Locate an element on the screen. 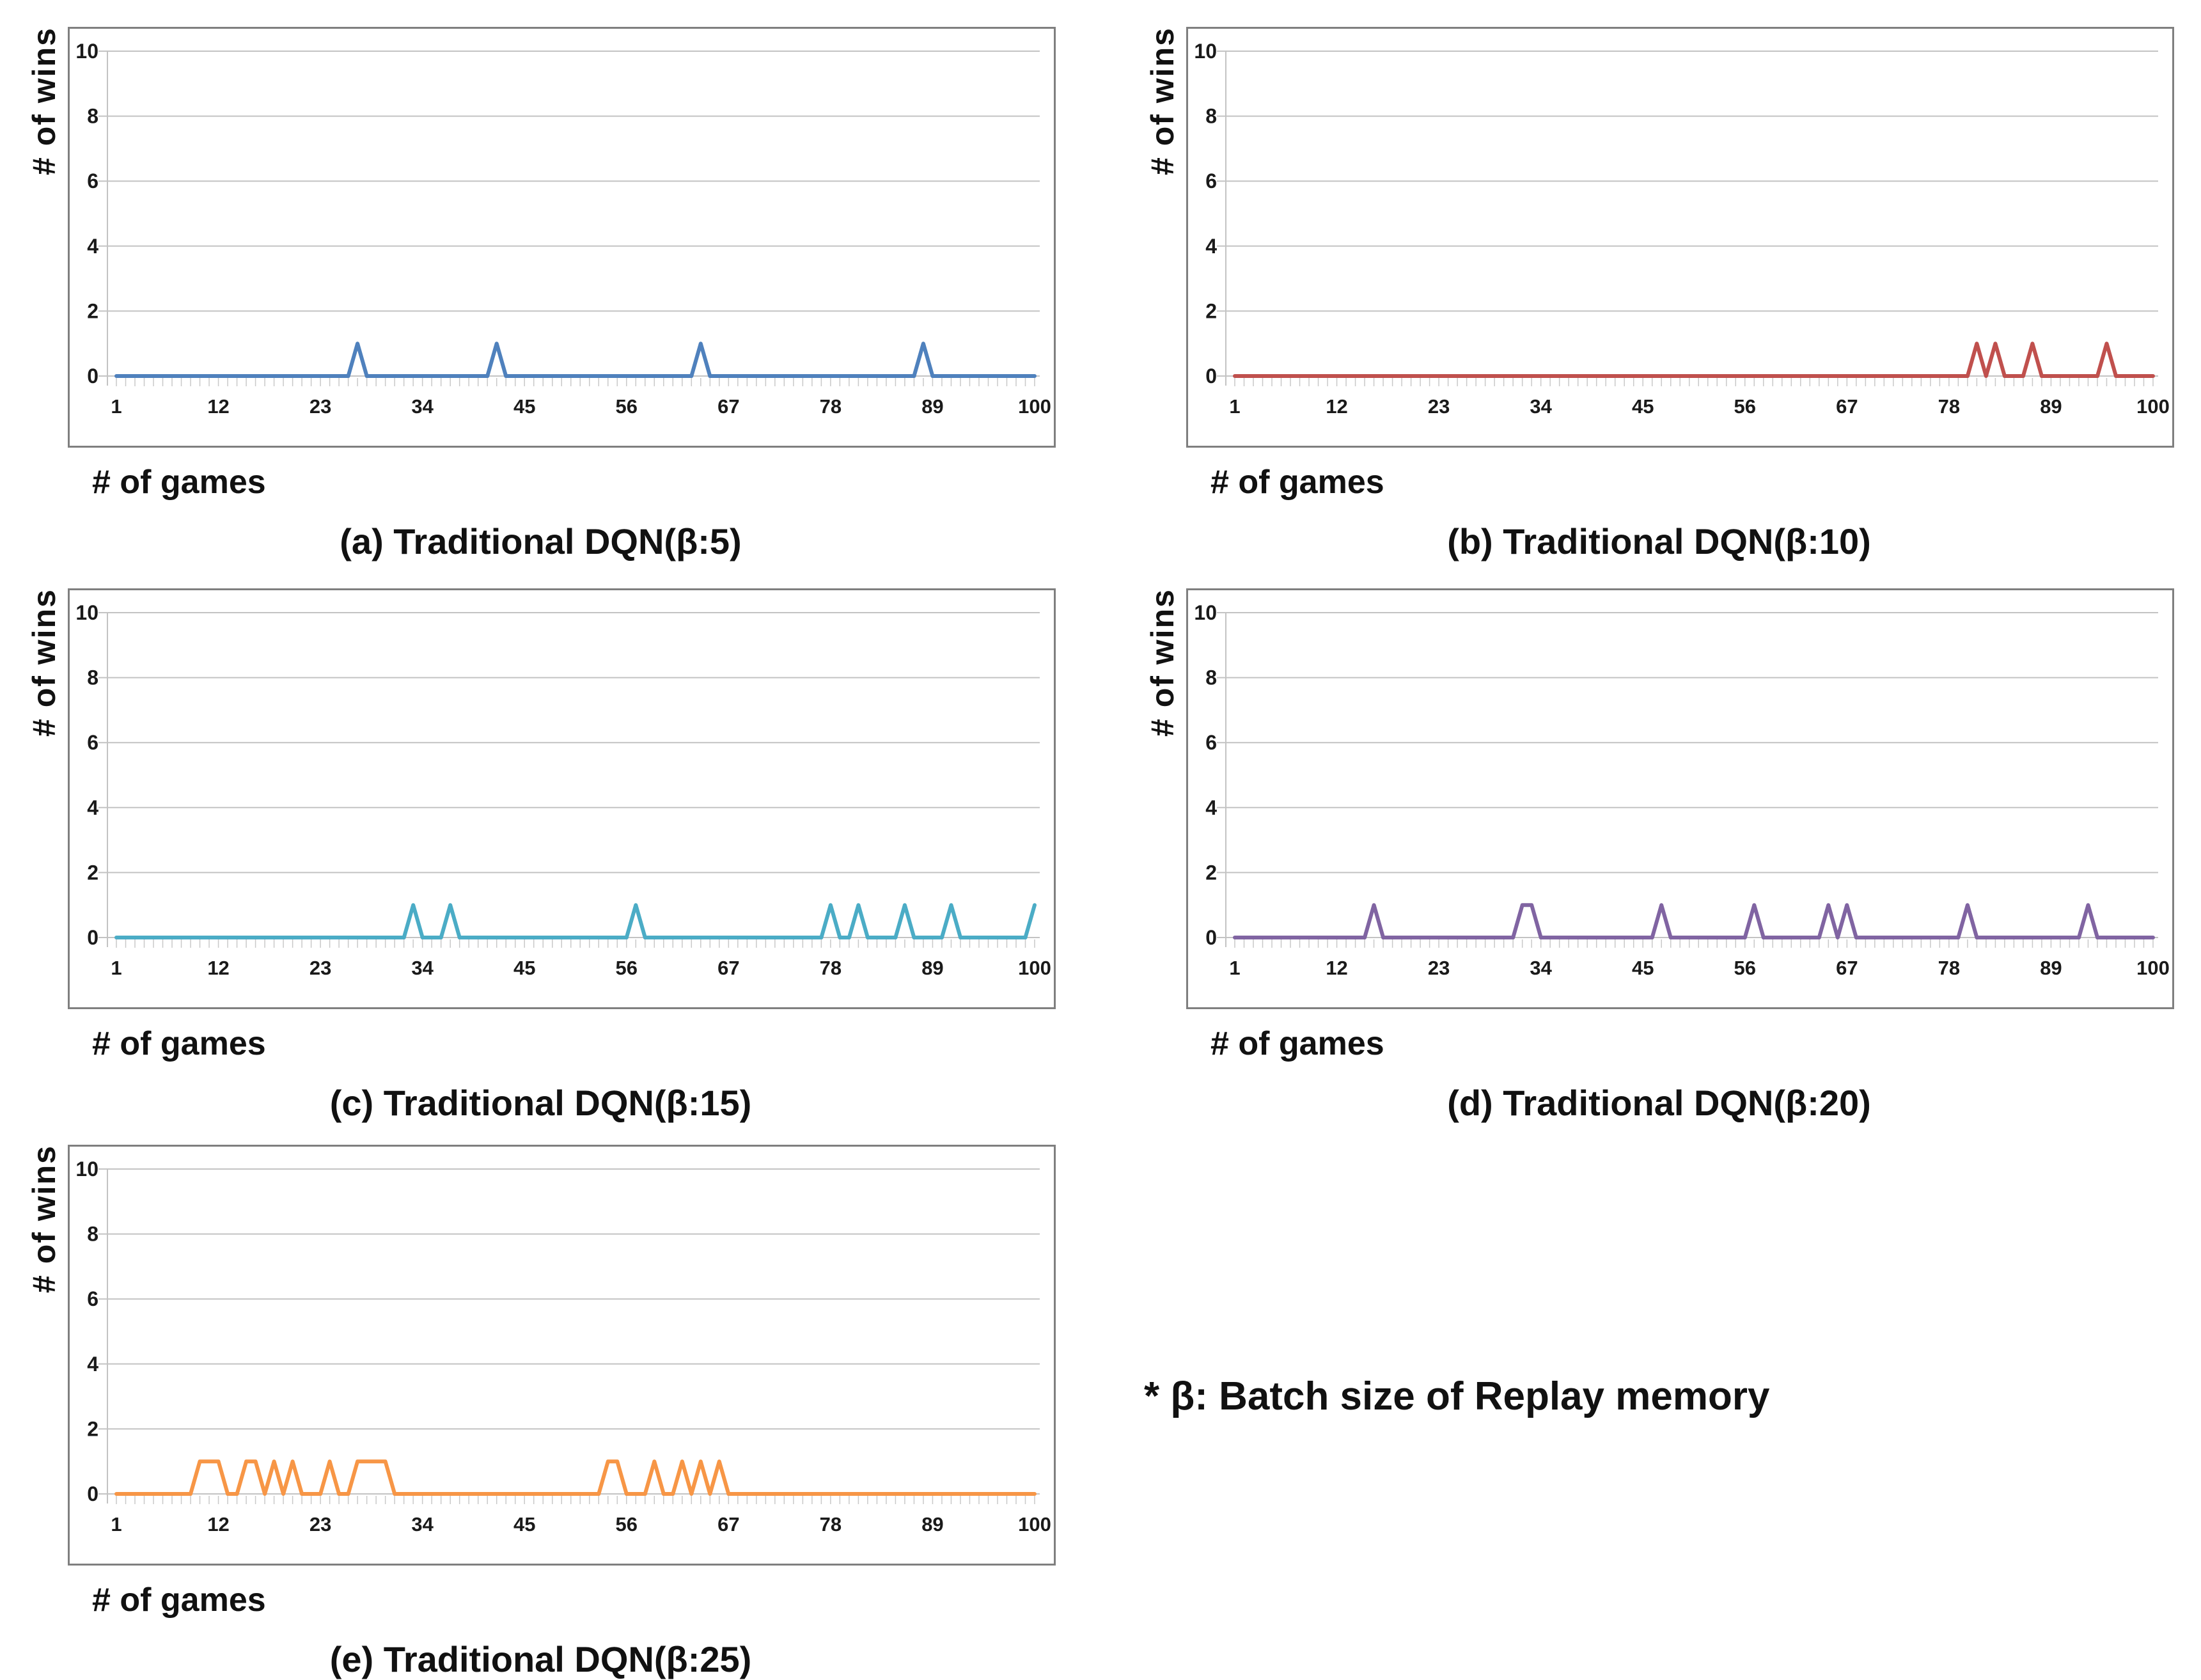 The width and height of the screenshot is (2201, 1680). x-axis-title-d: # of games is located at coordinates (1297, 1043).